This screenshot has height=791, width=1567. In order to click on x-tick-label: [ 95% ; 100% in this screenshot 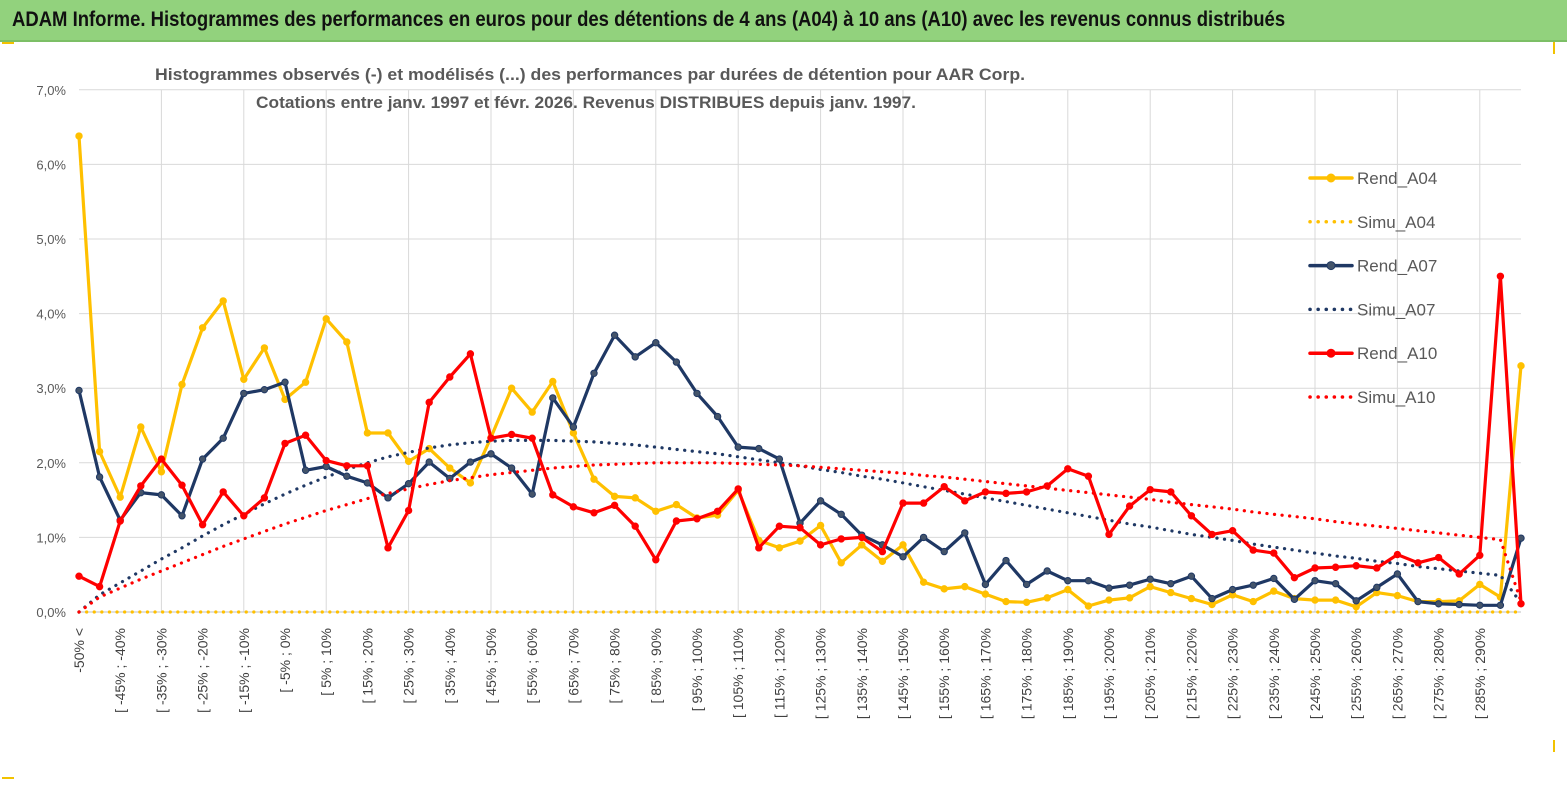, I will do `click(697, 669)`.